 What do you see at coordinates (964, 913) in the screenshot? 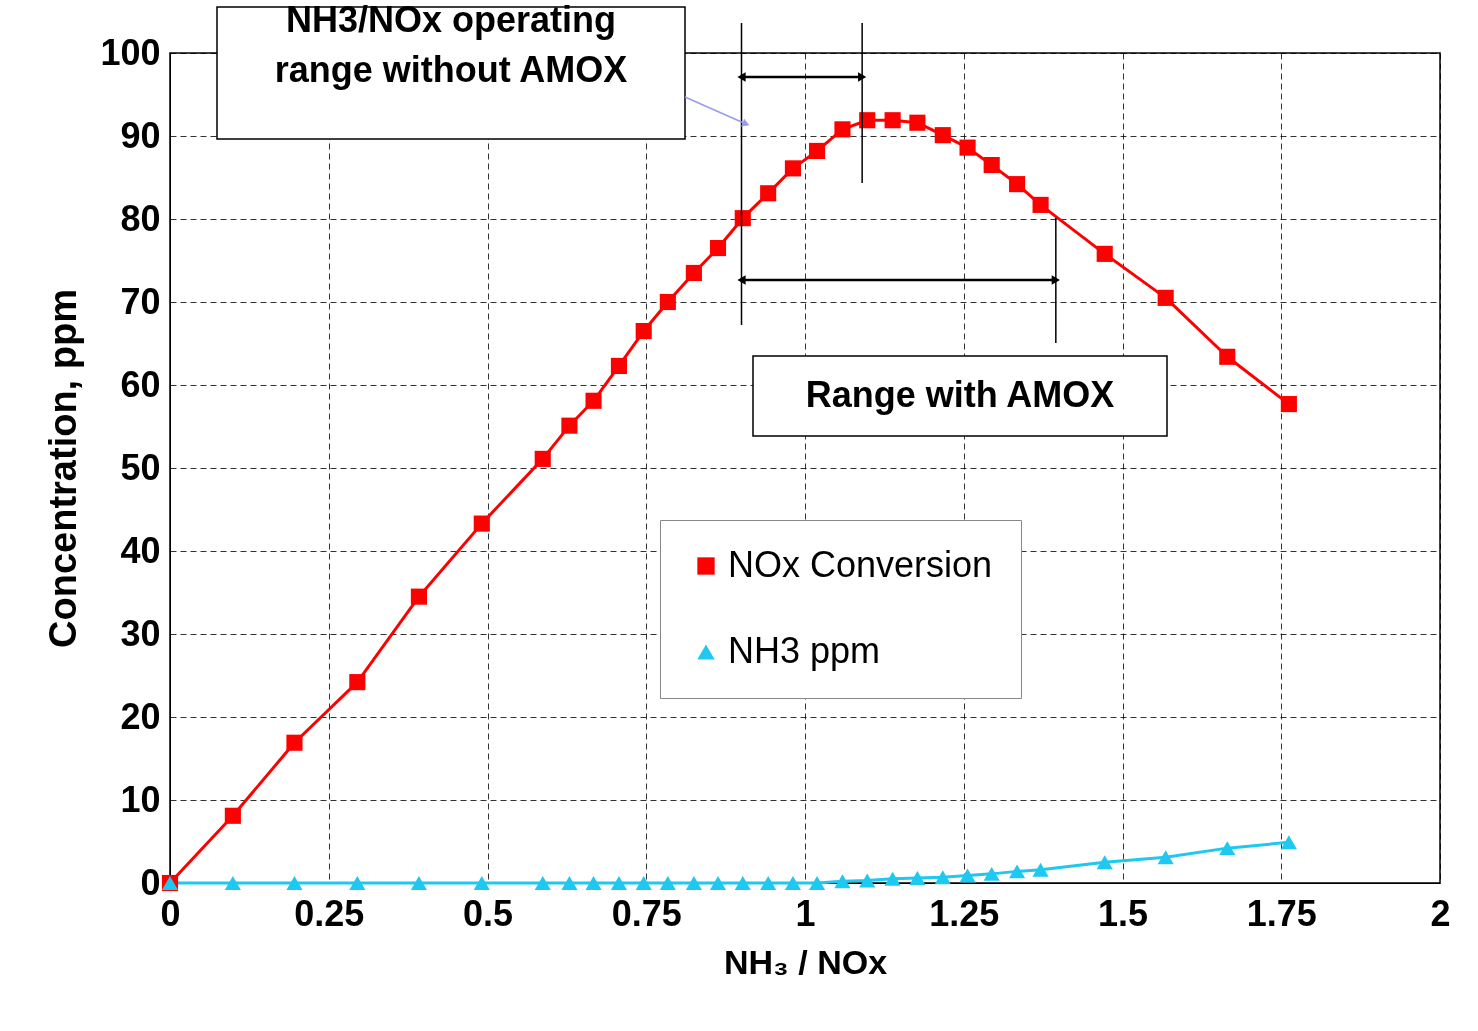
I see `x-tick-label: 1.25` at bounding box center [964, 913].